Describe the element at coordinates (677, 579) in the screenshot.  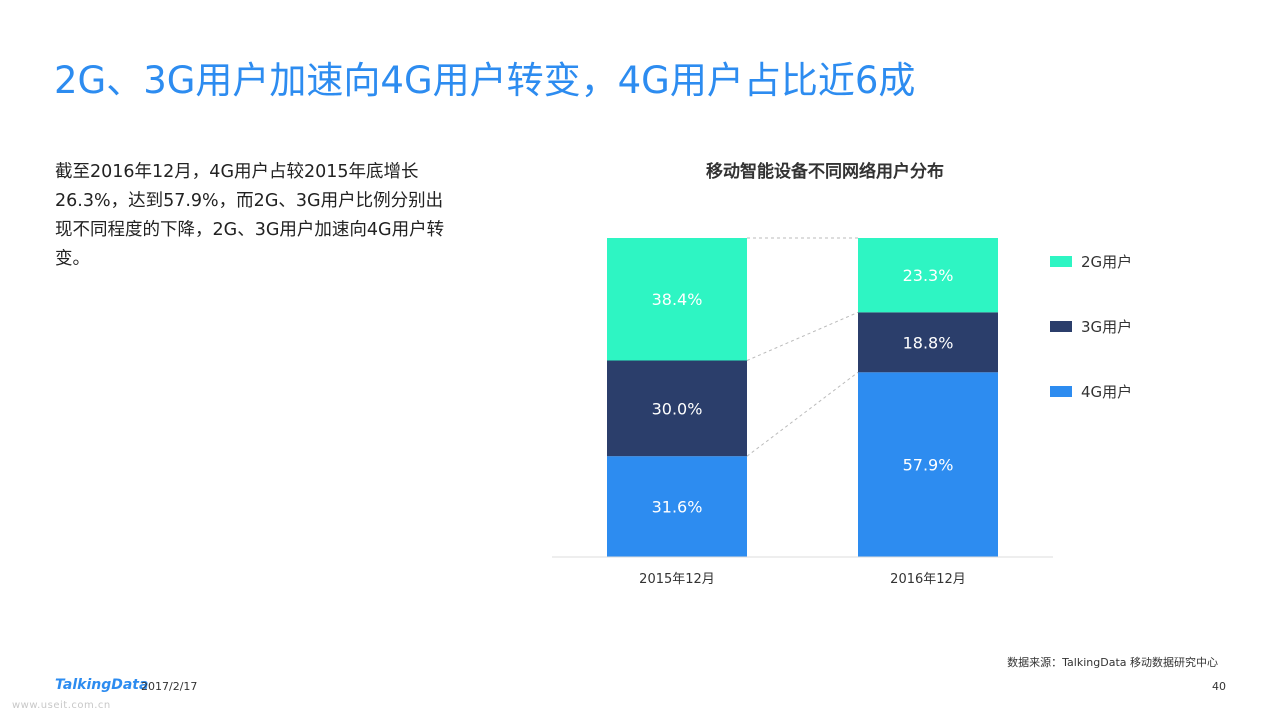
I see `x-tick-label: 2015年12月` at that location.